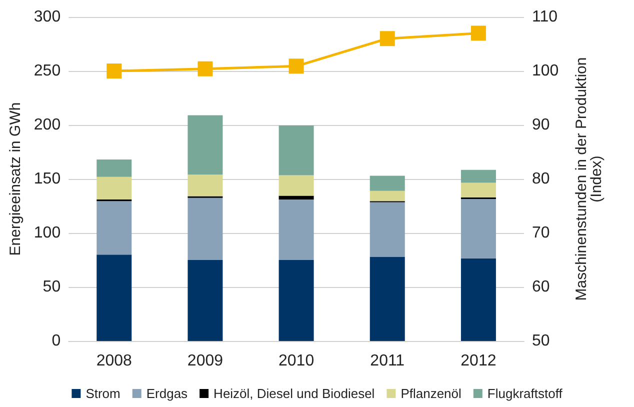  Describe the element at coordinates (47, 125) in the screenshot. I see `y-tick-label: 200` at that location.